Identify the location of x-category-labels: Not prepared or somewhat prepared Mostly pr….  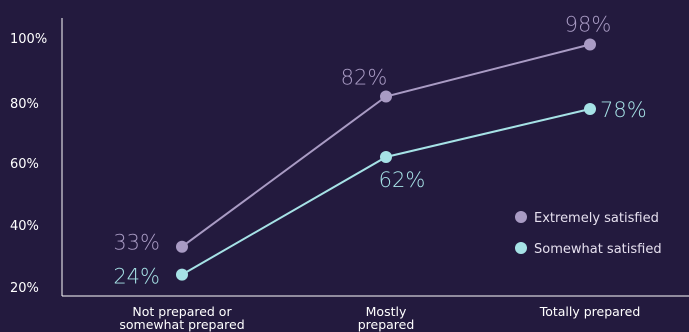
(379, 318).